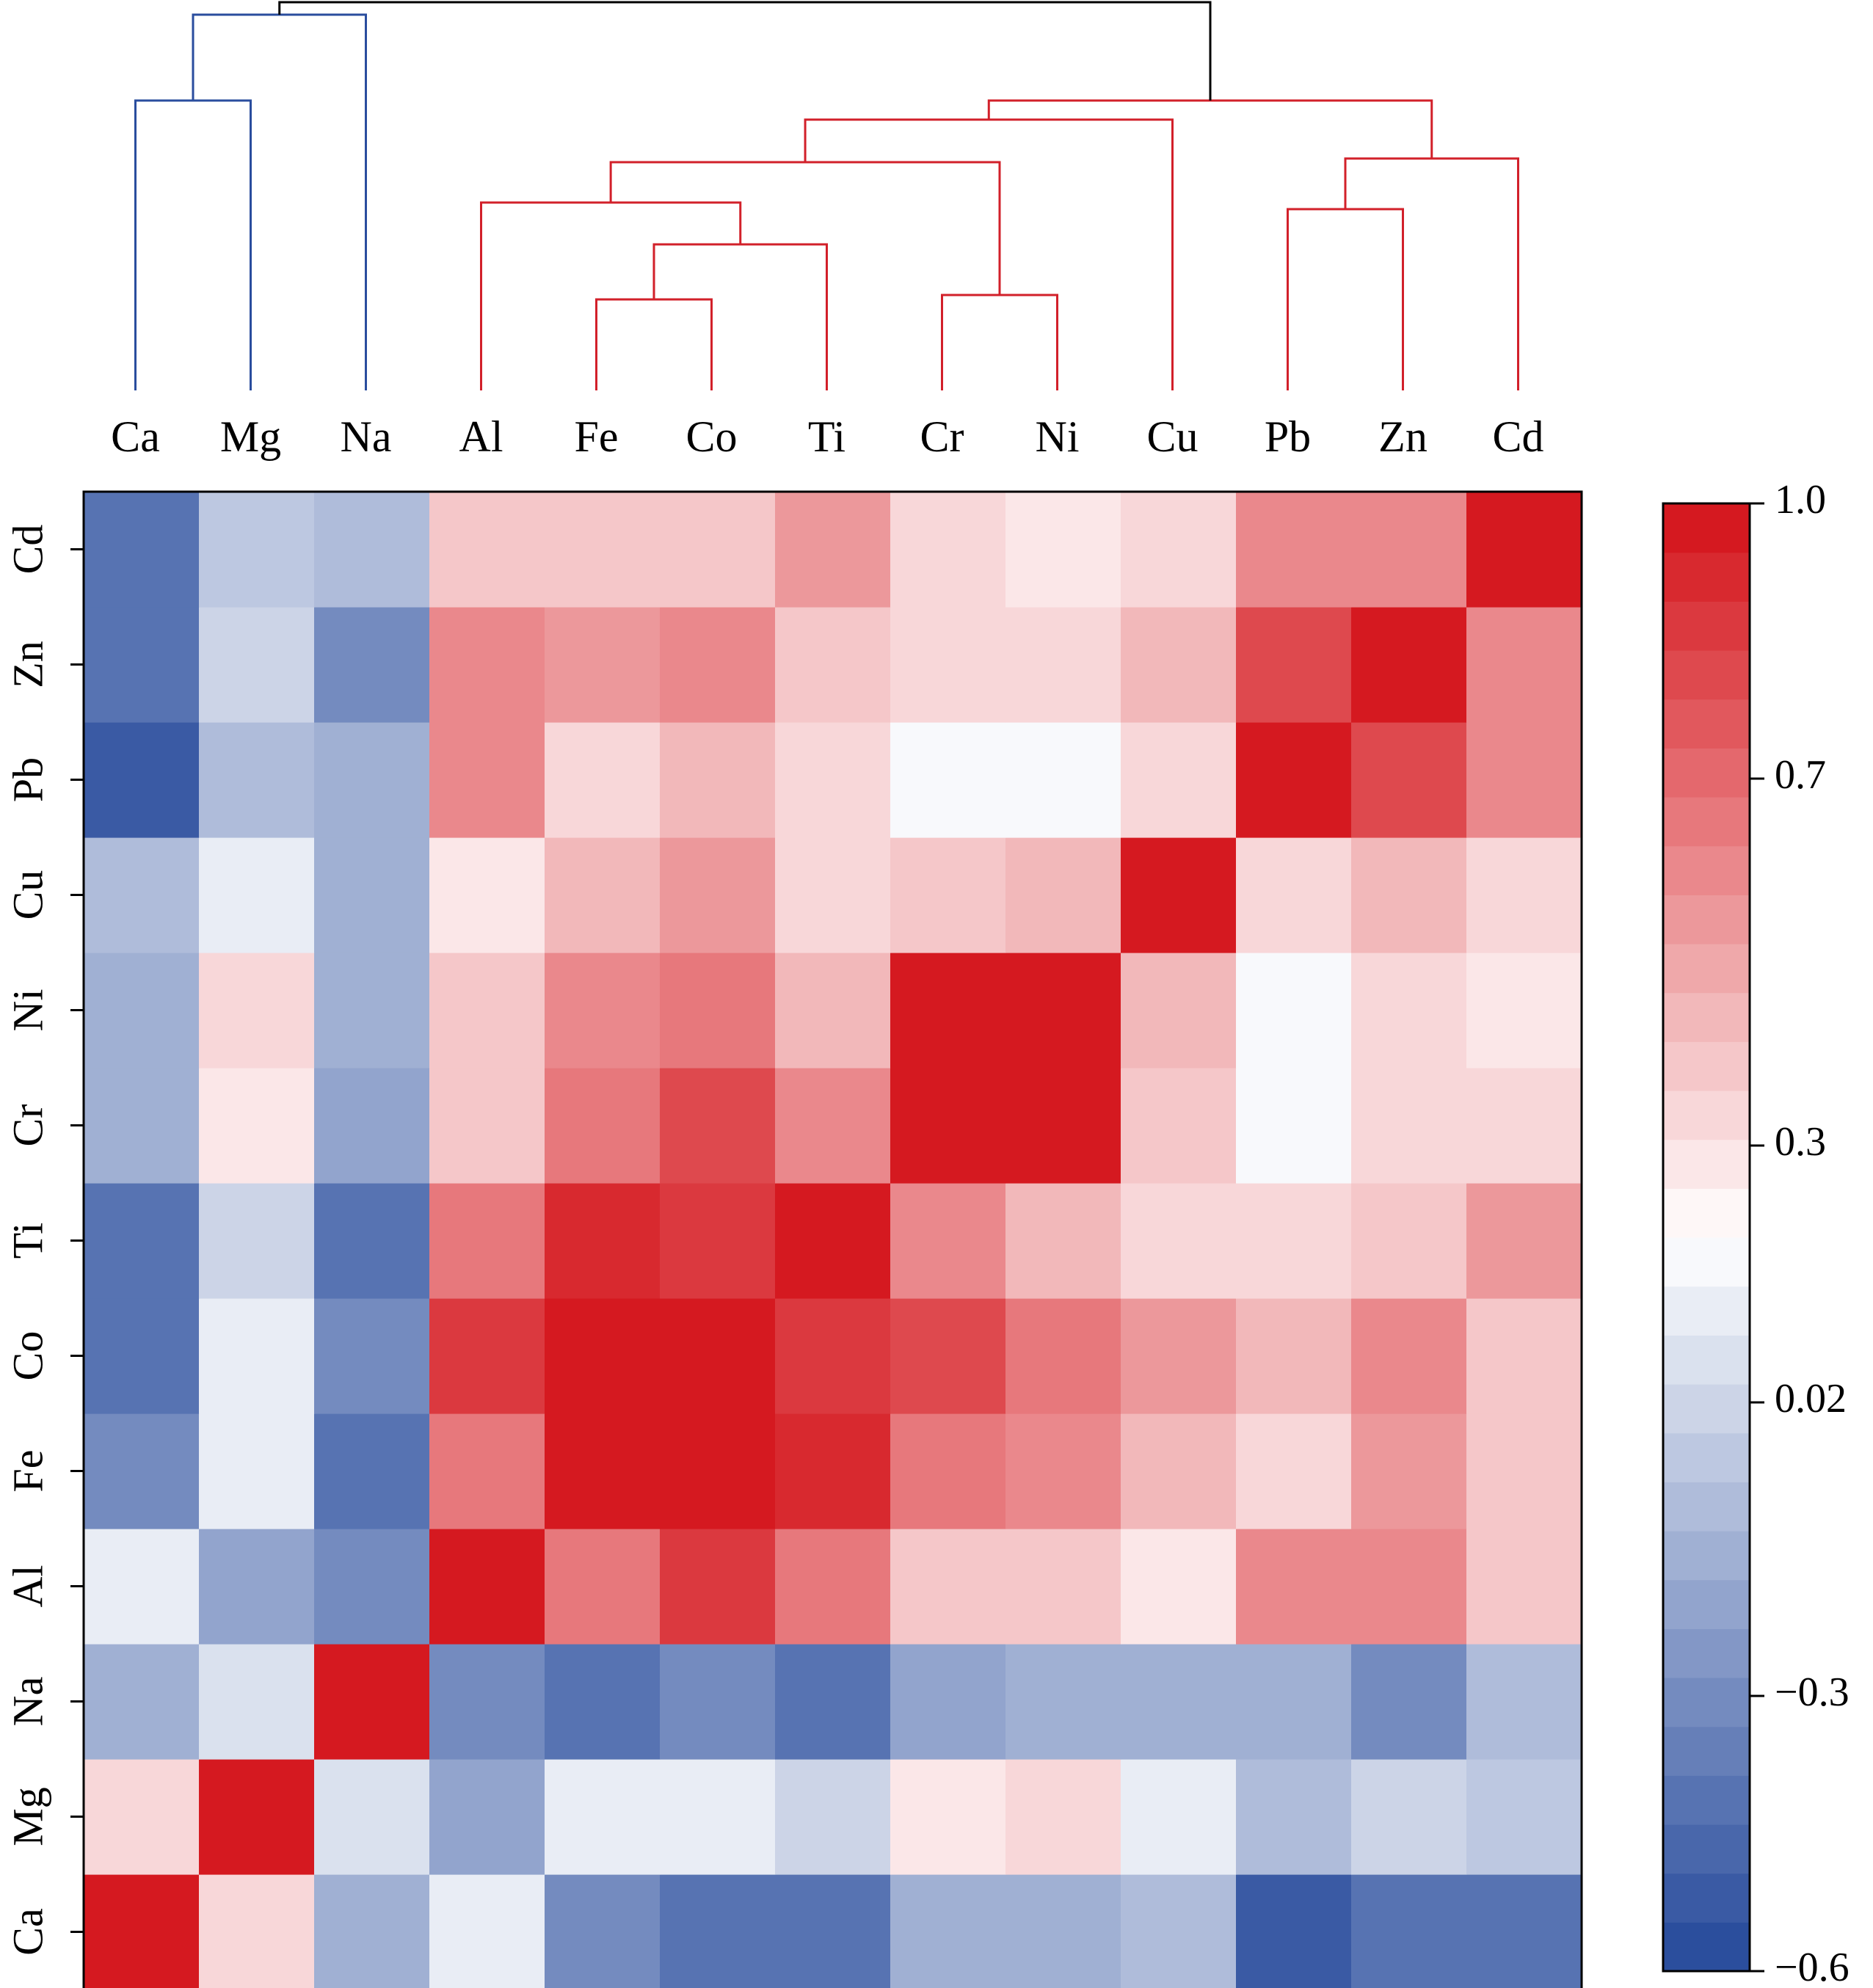  I want to click on heatmap-cell-Cd-Zn, so click(1409, 550).